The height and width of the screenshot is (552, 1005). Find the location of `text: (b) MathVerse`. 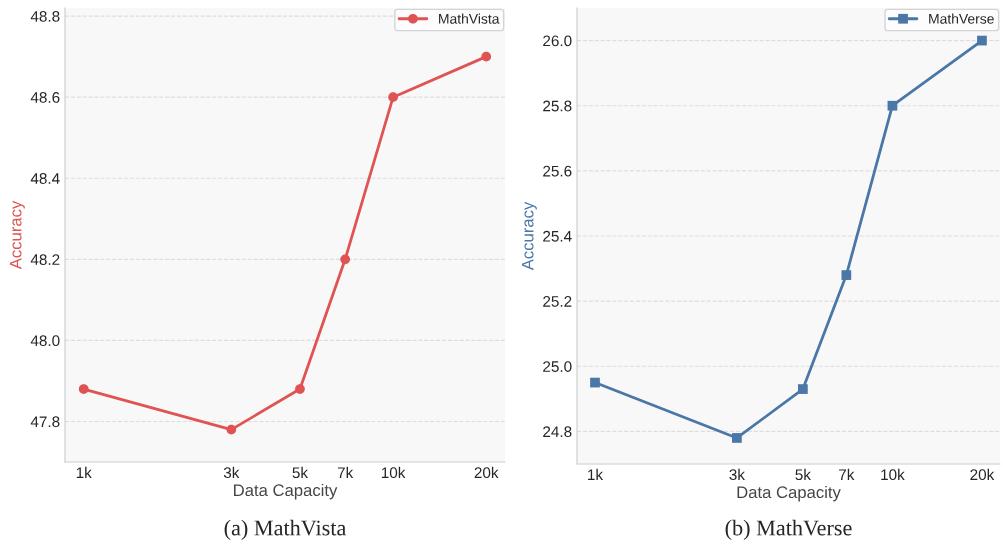

text: (b) MathVerse is located at coordinates (788, 529).